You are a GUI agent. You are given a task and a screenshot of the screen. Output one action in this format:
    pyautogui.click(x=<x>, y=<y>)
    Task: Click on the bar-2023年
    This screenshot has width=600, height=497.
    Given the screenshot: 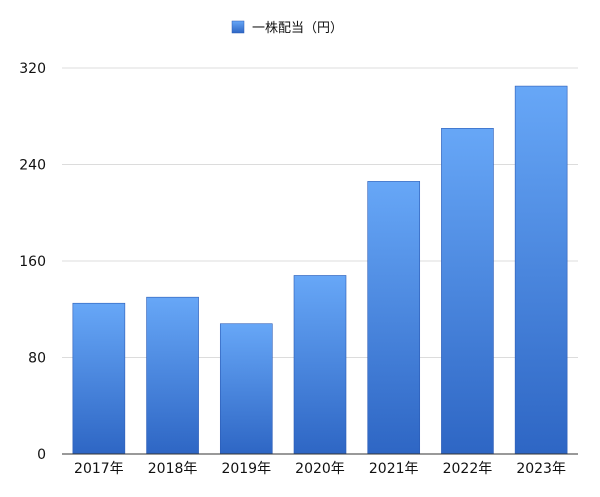 What is the action you would take?
    pyautogui.click(x=541, y=270)
    